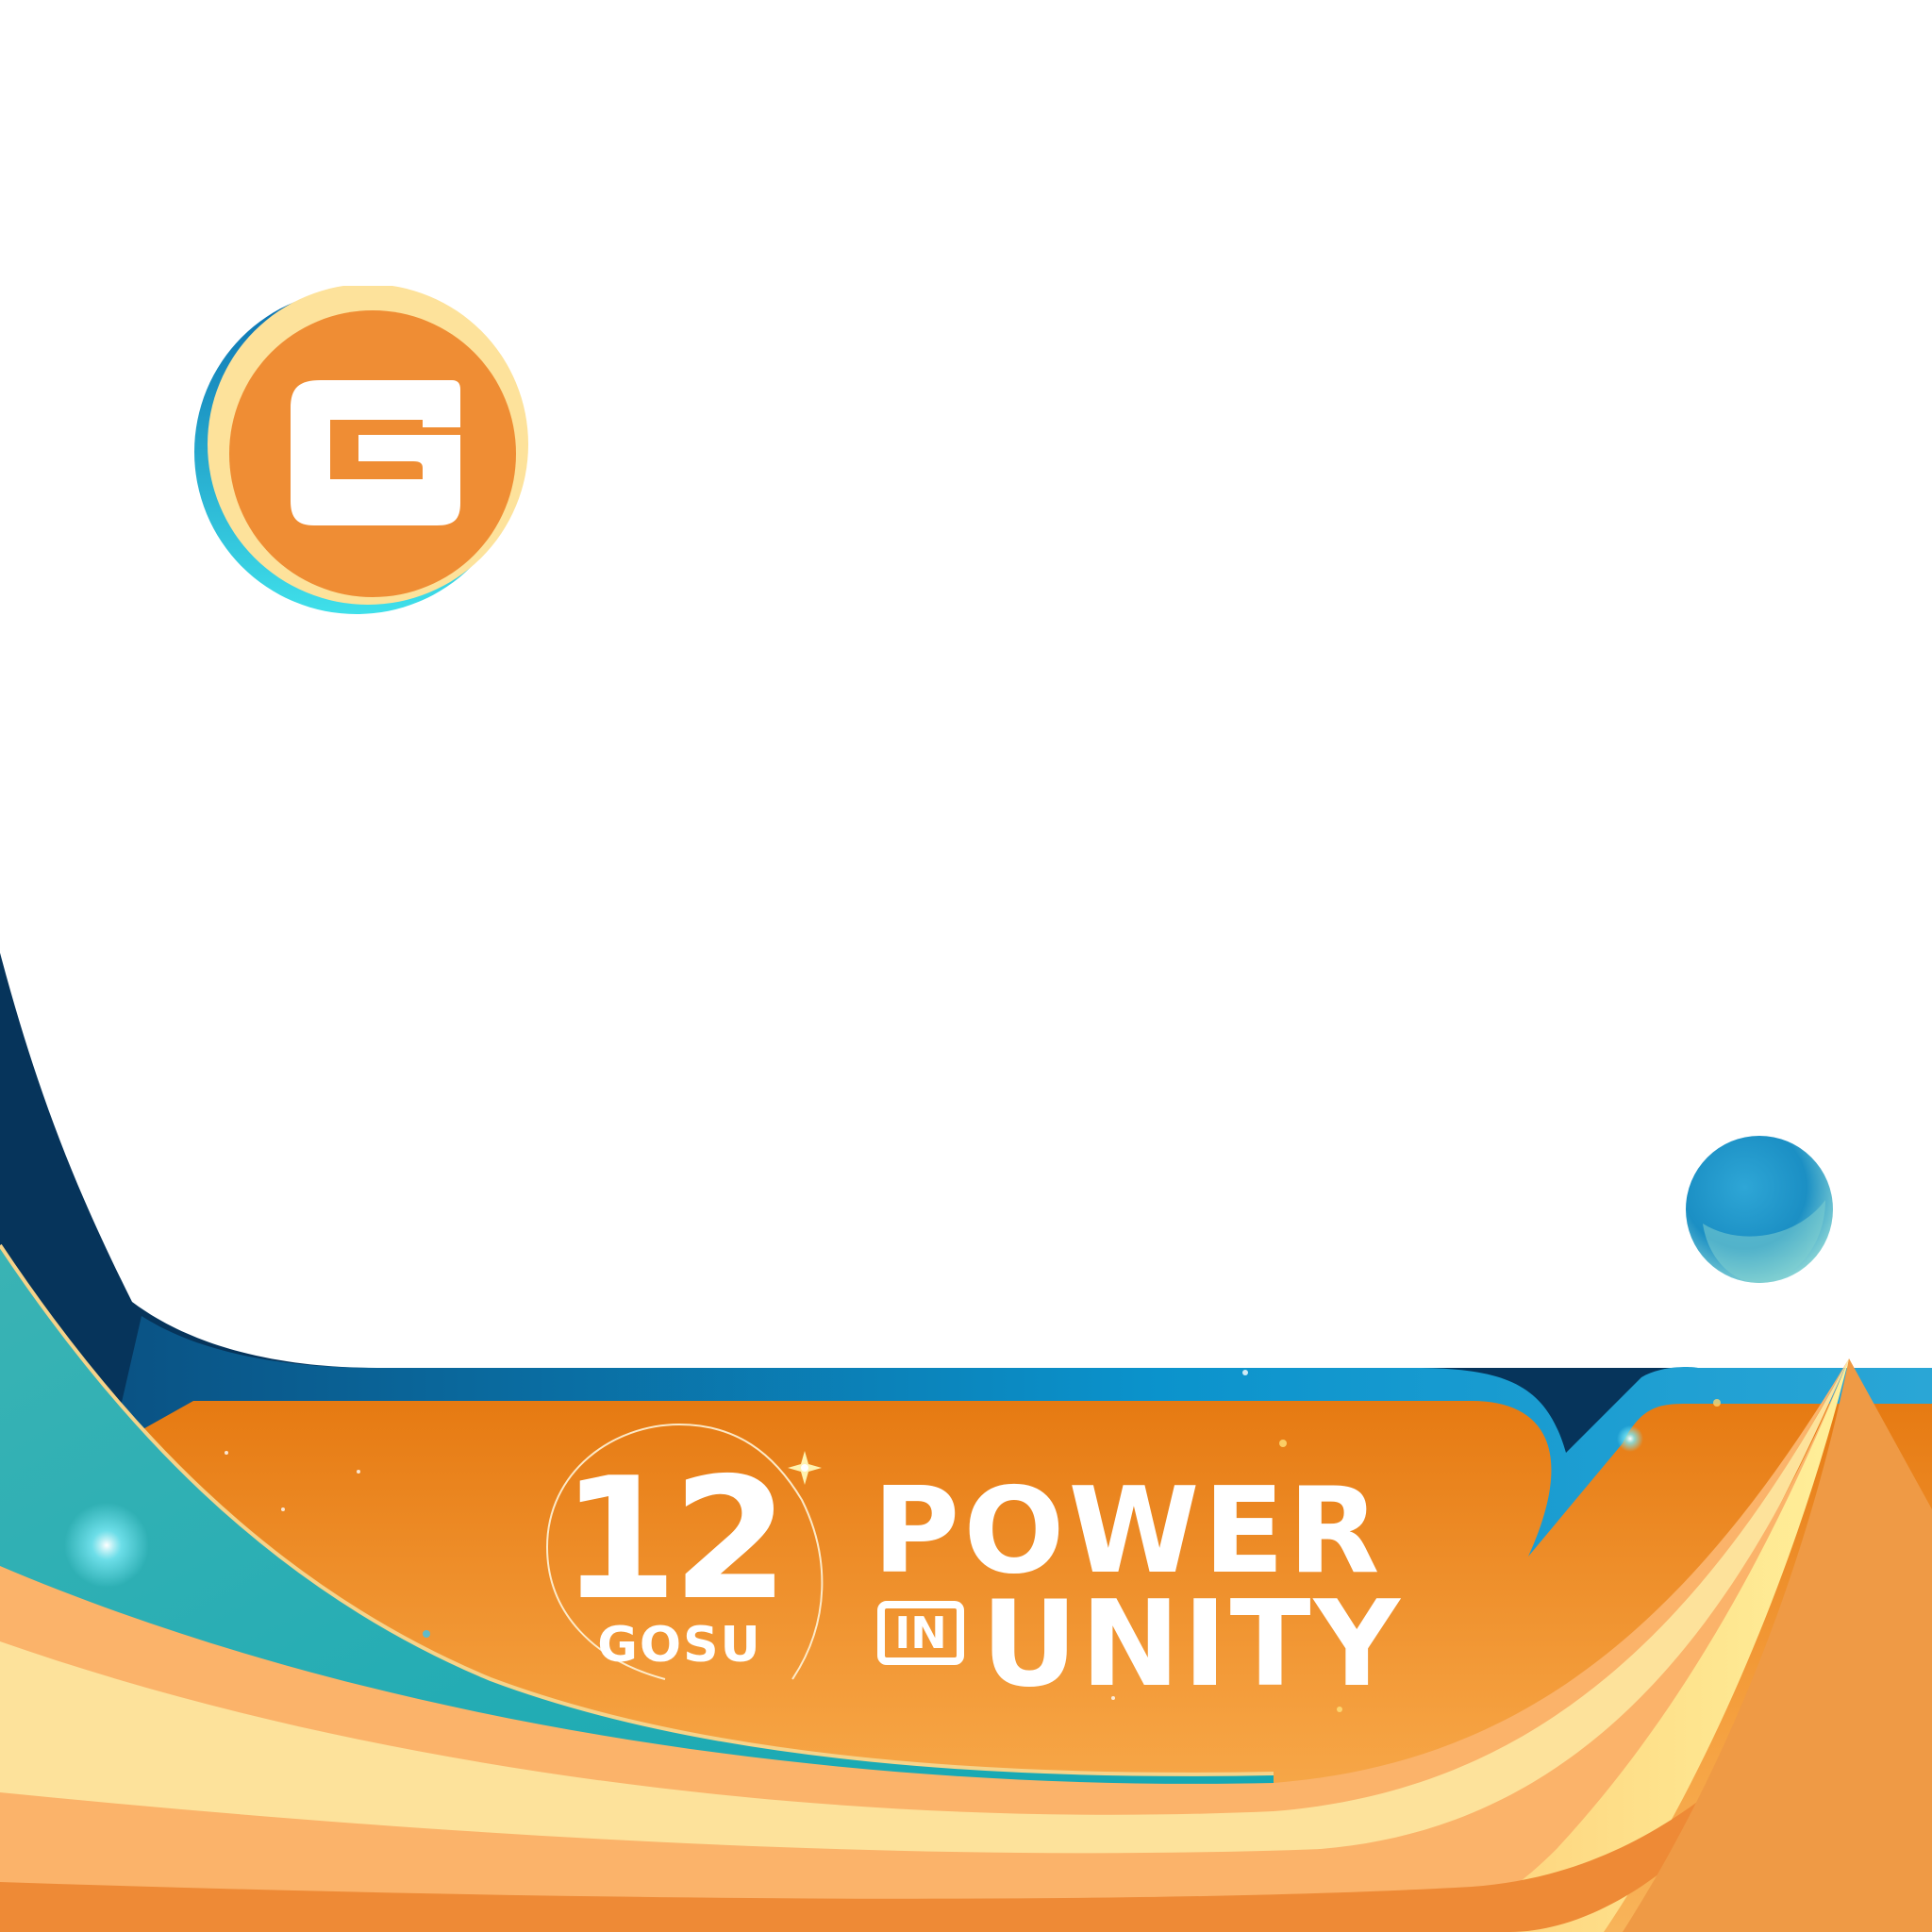  Describe the element at coordinates (1630, 1439) in the screenshot. I see `sparkle-right` at that location.